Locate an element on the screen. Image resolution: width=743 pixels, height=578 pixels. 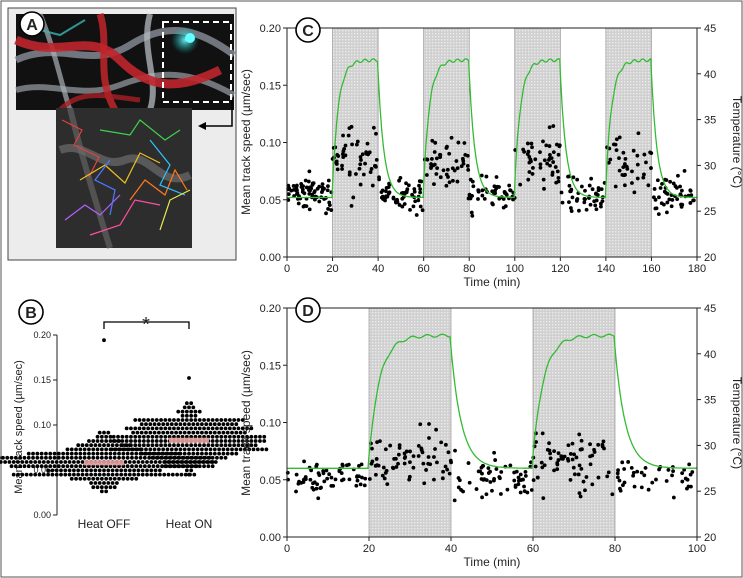
panel-c-xlabel: Time (min) is located at coordinates (492, 282).